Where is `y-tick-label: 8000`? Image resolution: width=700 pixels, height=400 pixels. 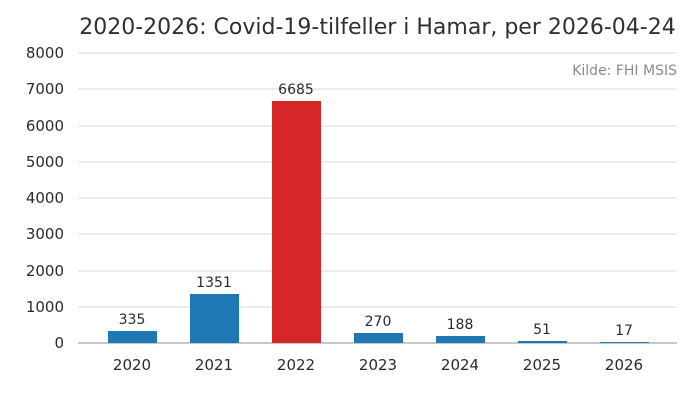
y-tick-label: 8000 is located at coordinates (44, 53).